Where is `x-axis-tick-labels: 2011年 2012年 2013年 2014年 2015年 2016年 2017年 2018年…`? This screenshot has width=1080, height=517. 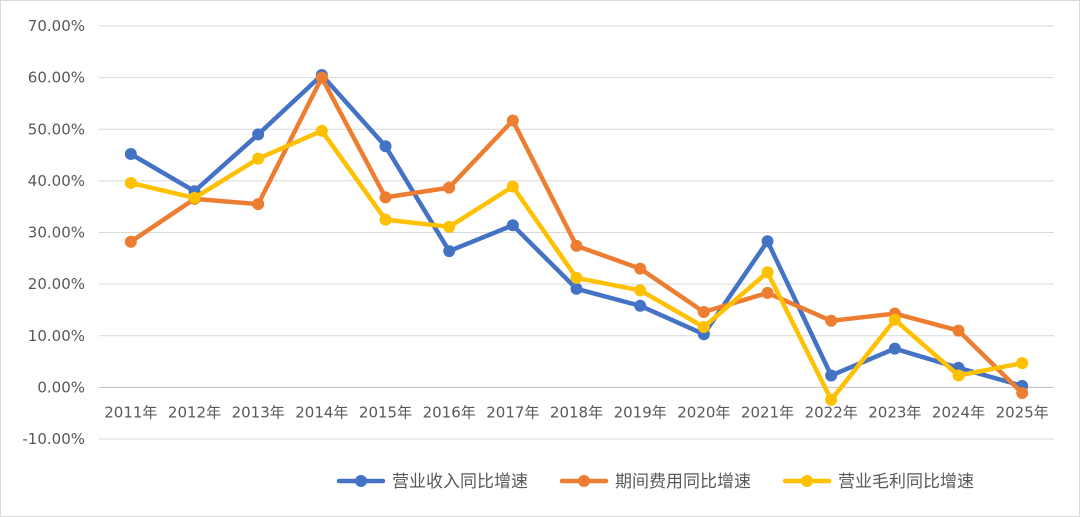 x-axis-tick-labels: 2011年 2012年 2013年 2014年 2015年 2016年 2017年 2018年… is located at coordinates (576, 412).